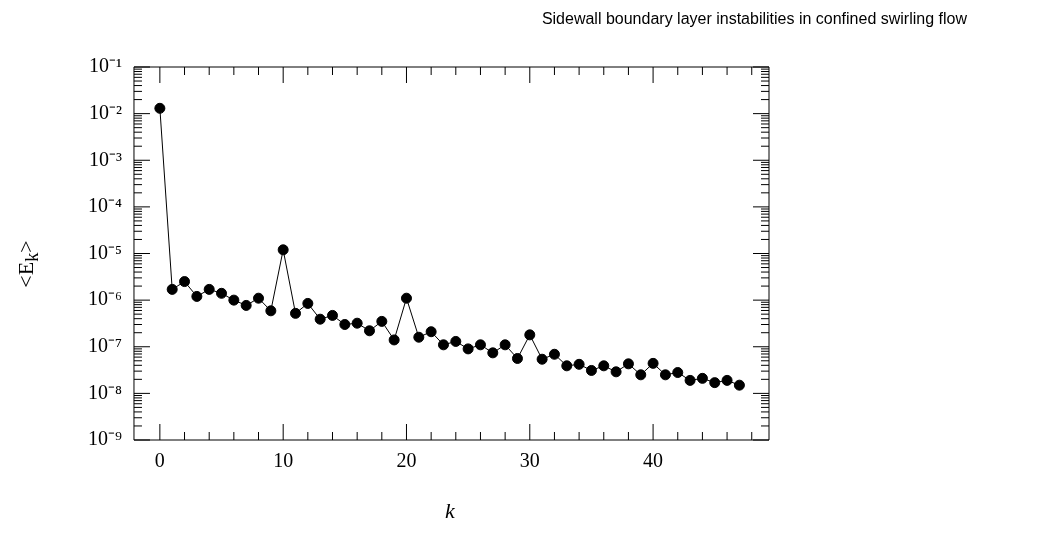  Describe the element at coordinates (104, 298) in the screenshot. I see `y-tick-label: 10⁻⁶` at that location.